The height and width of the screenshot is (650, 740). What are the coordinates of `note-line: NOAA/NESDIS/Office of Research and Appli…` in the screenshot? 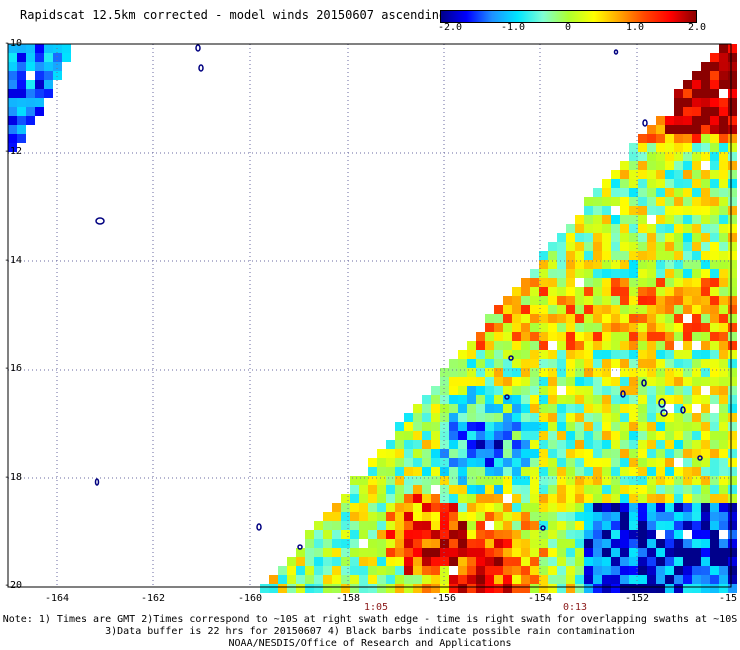 It's located at (370, 643).